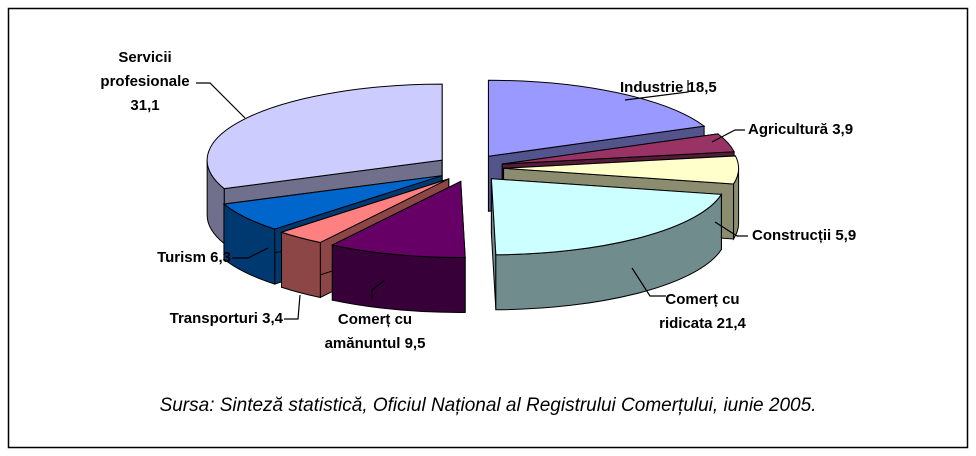 The image size is (976, 456). What do you see at coordinates (301, 265) in the screenshot?
I see `slice-wall` at bounding box center [301, 265].